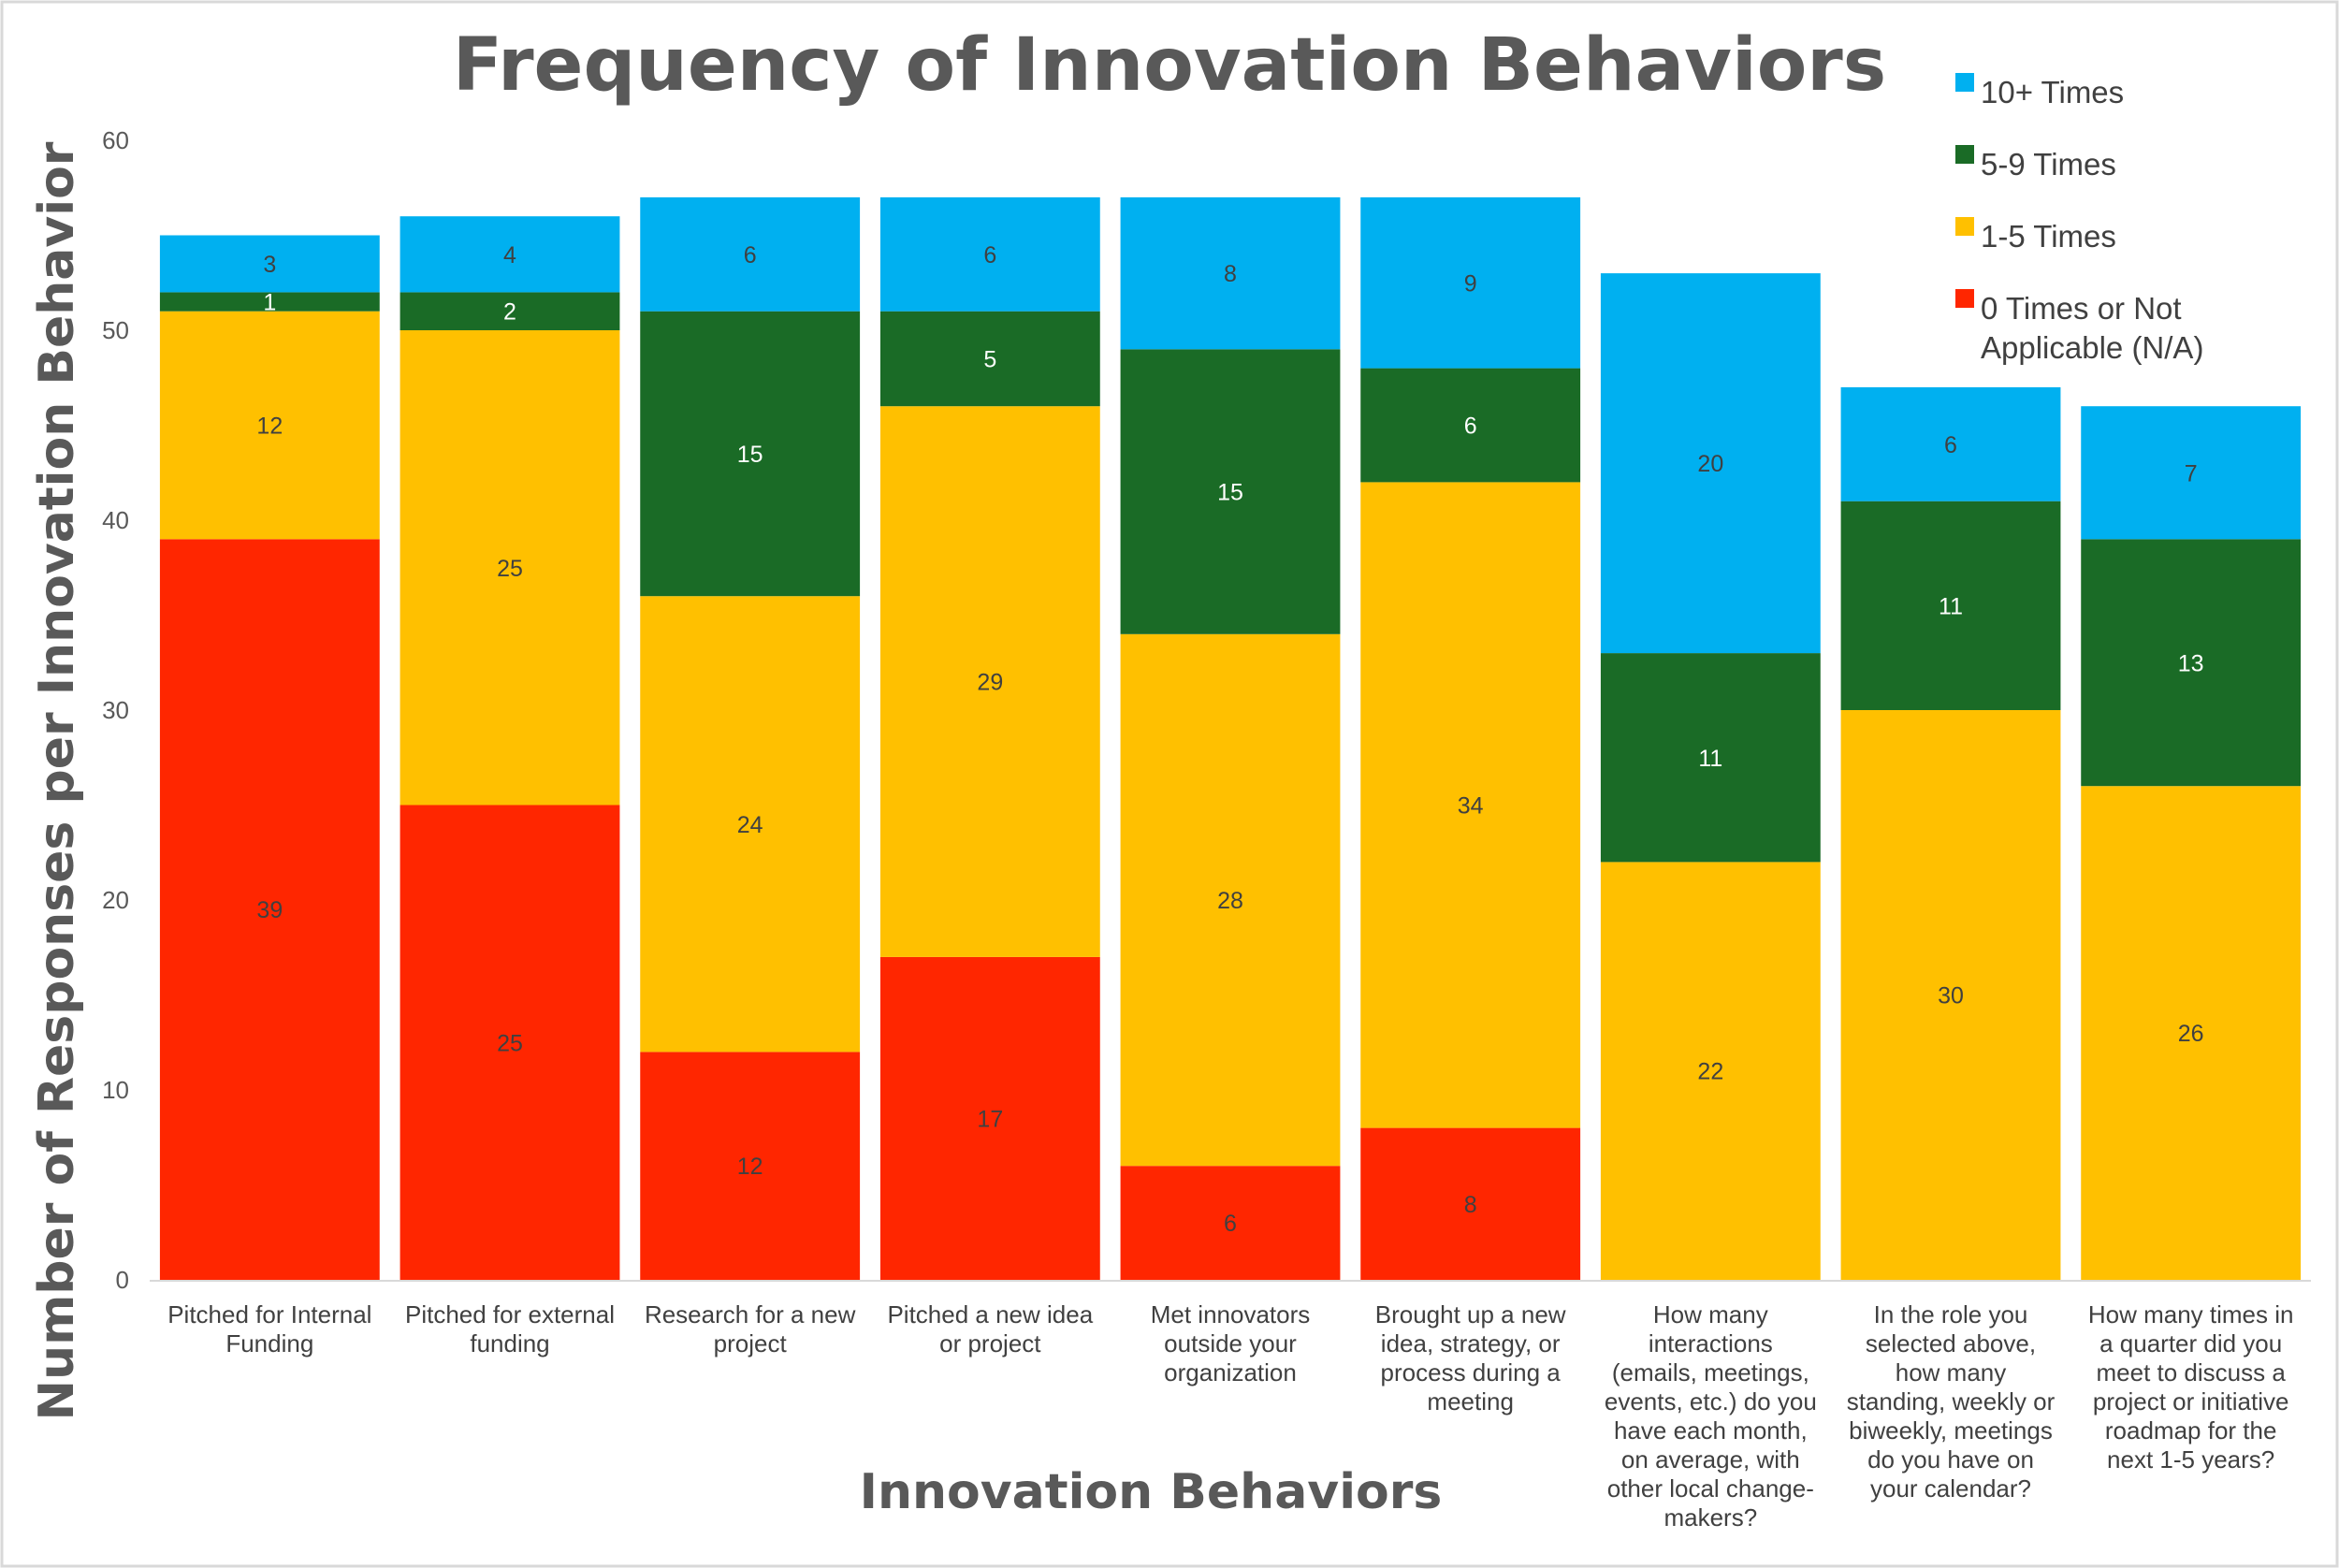  I want to click on bar-stack: 39 12 1 3, so click(269, 758).